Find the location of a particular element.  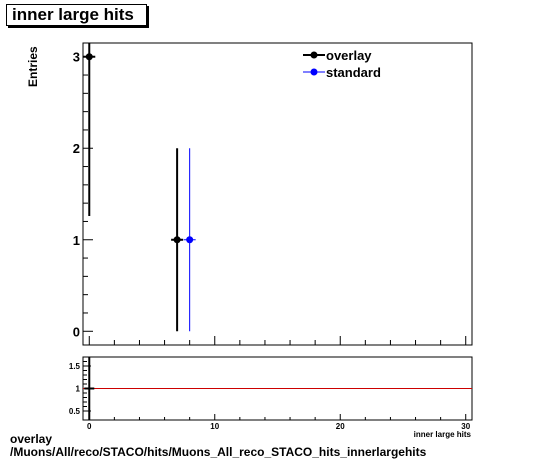

main-x-axis is located at coordinates (277, 340).